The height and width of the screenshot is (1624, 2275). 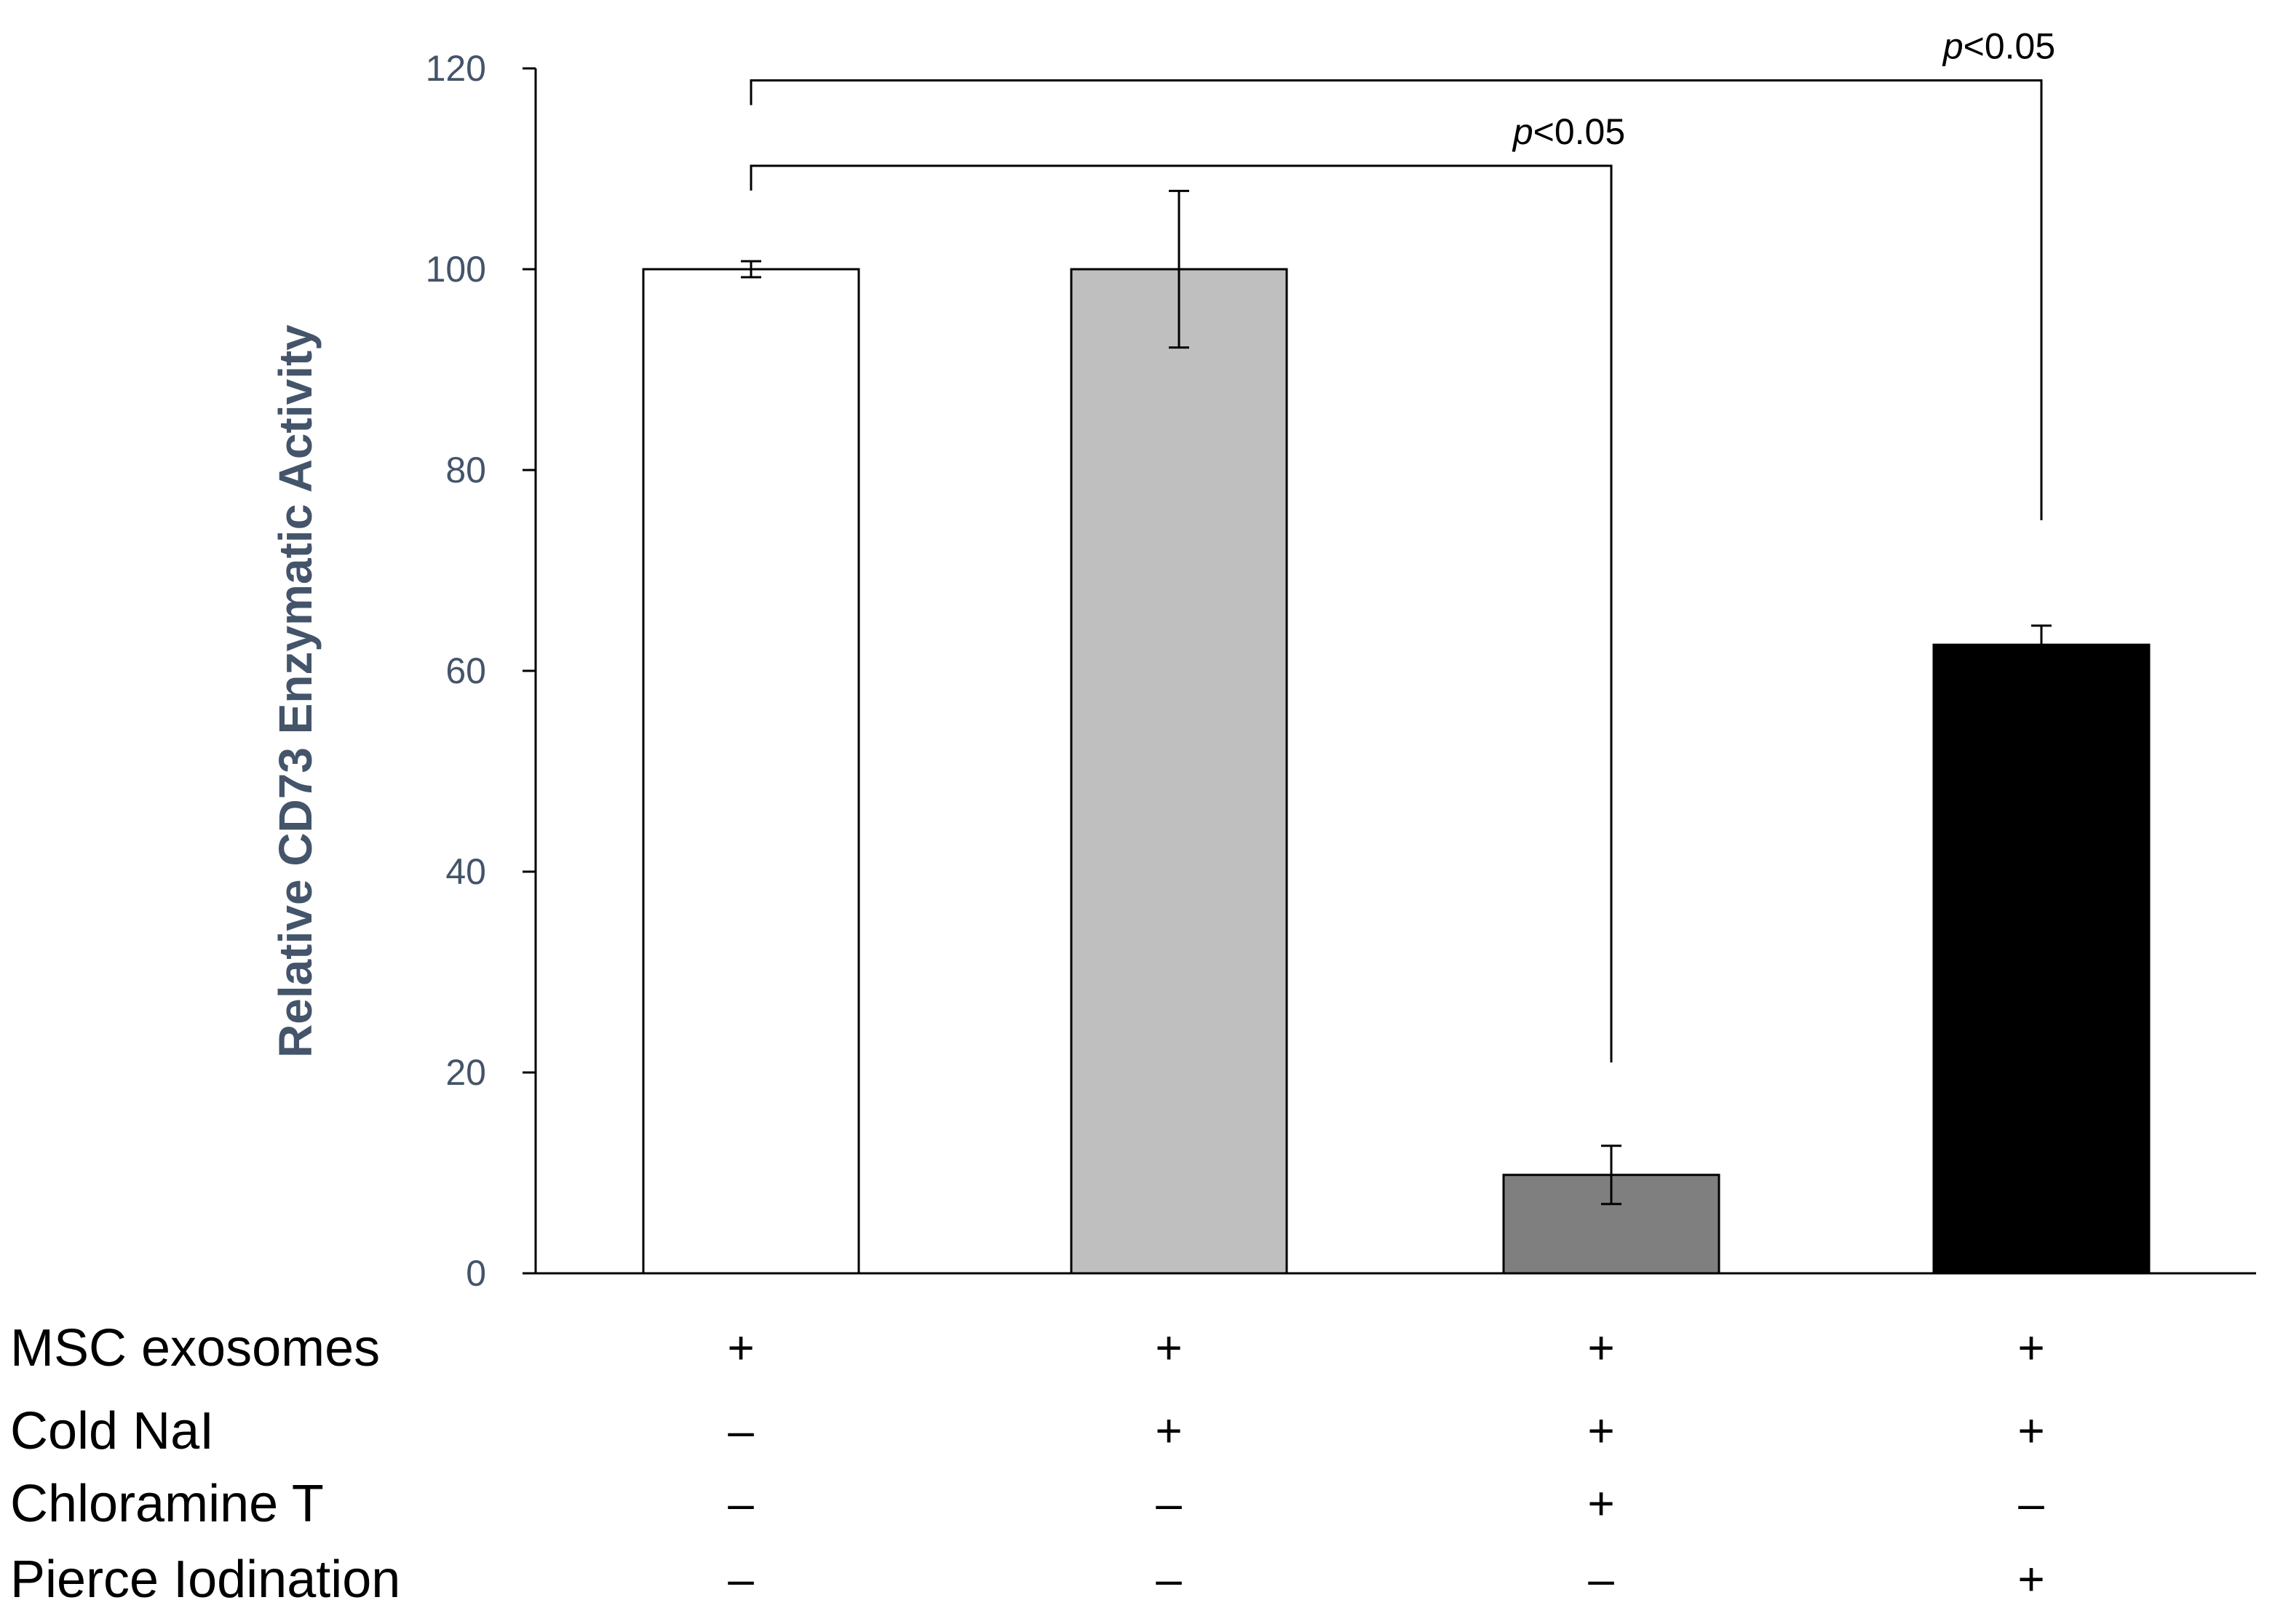 I want to click on treatment-row: Chloramine T – – + –, so click(x=1027, y=1504).